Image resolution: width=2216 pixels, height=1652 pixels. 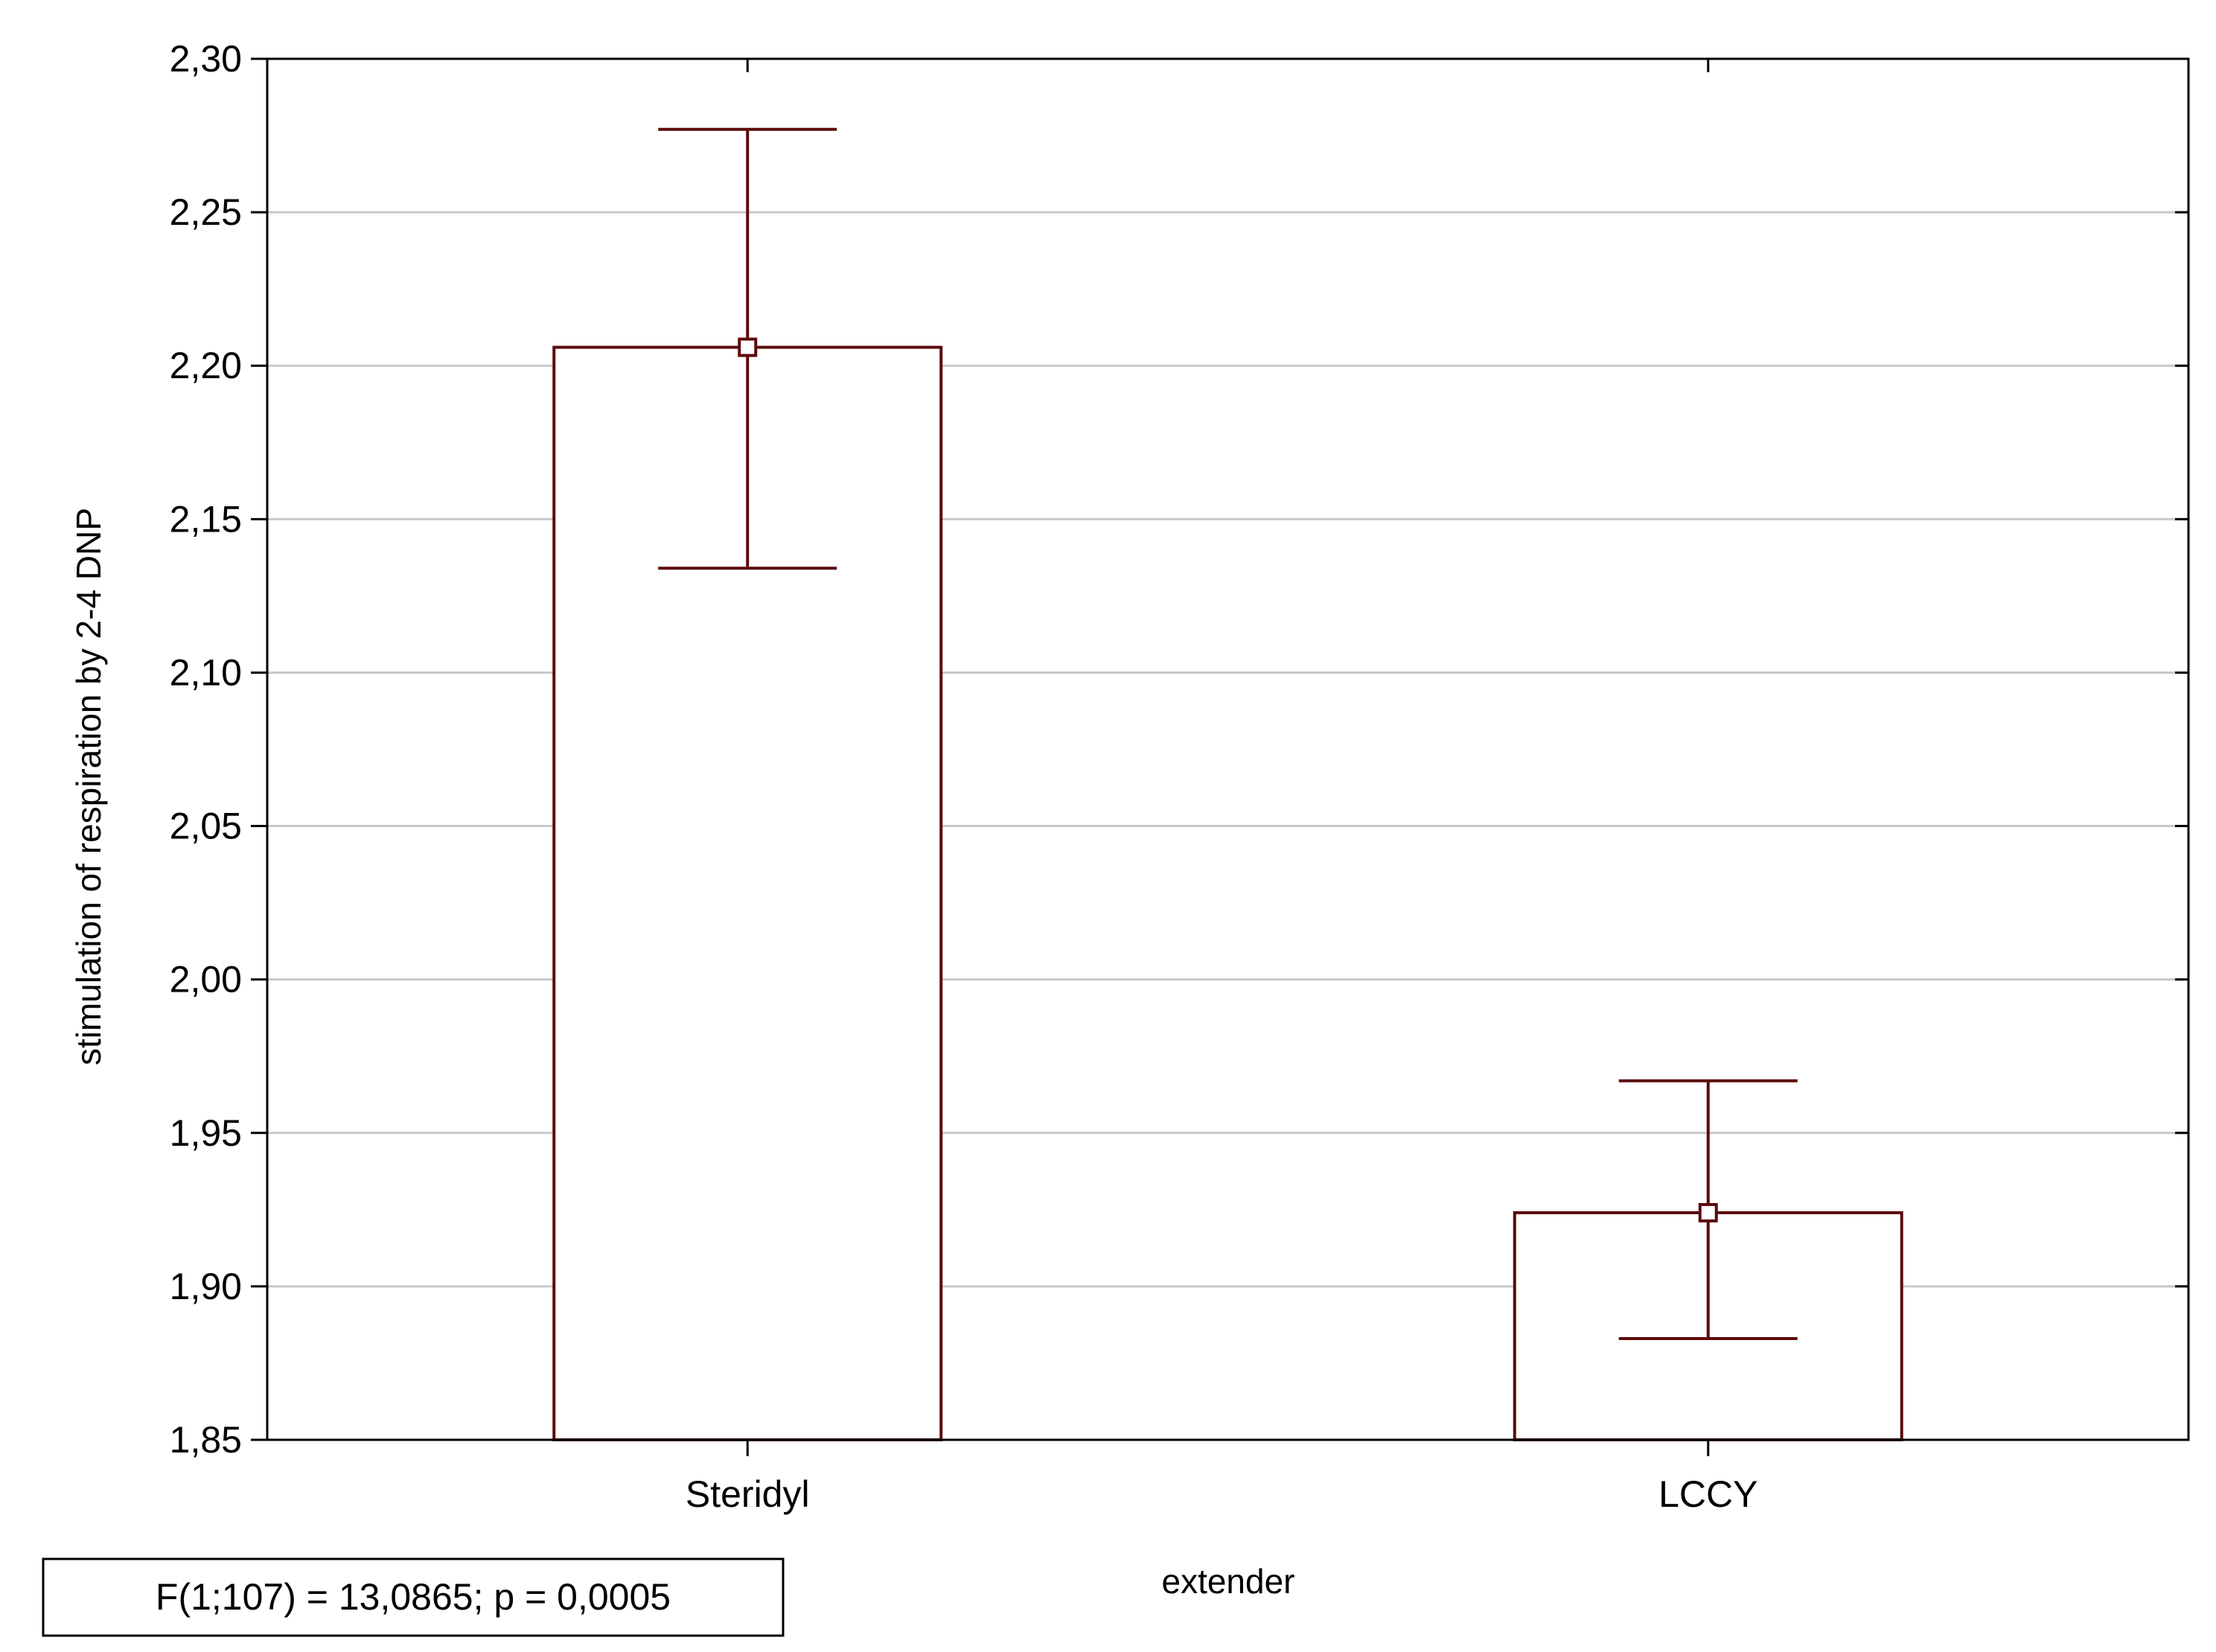 I want to click on y-tick-label: 2,05, so click(x=206, y=826).